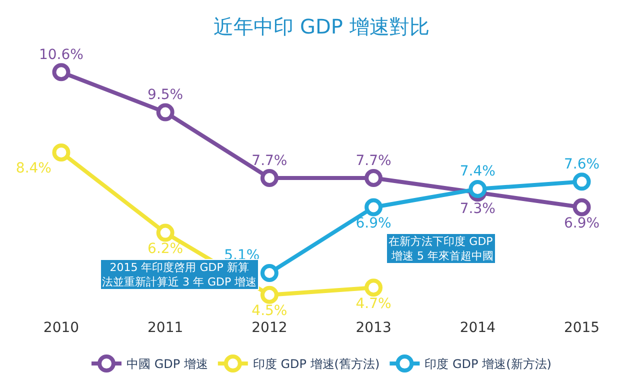 The width and height of the screenshot is (643, 390). What do you see at coordinates (478, 328) in the screenshot?
I see `x-tick-label: 2014` at bounding box center [478, 328].